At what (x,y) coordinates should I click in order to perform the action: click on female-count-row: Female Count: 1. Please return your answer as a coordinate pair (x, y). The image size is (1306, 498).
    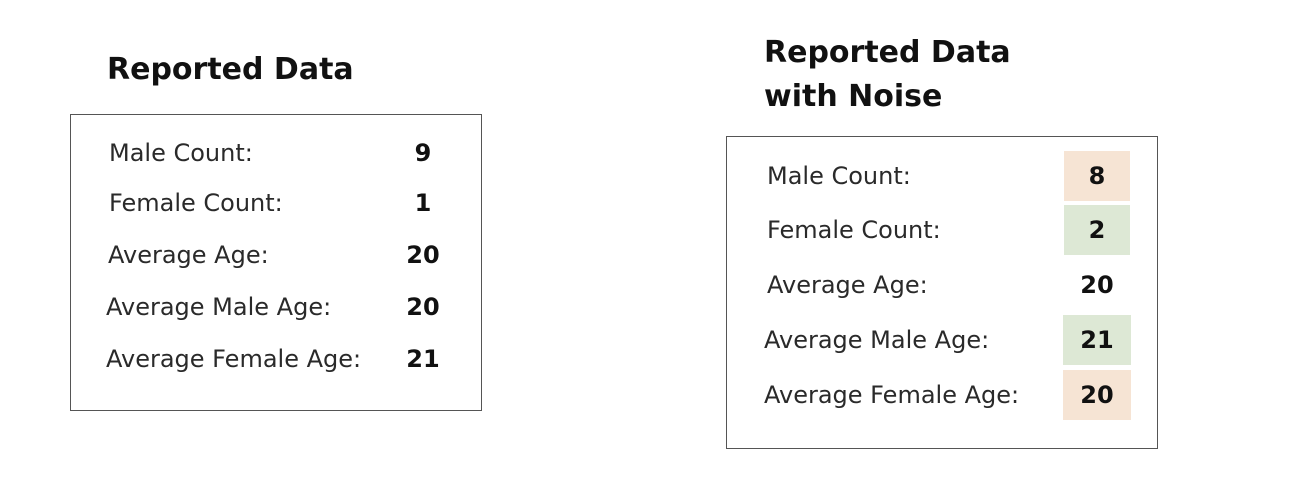
    Looking at the image, I should click on (275, 203).